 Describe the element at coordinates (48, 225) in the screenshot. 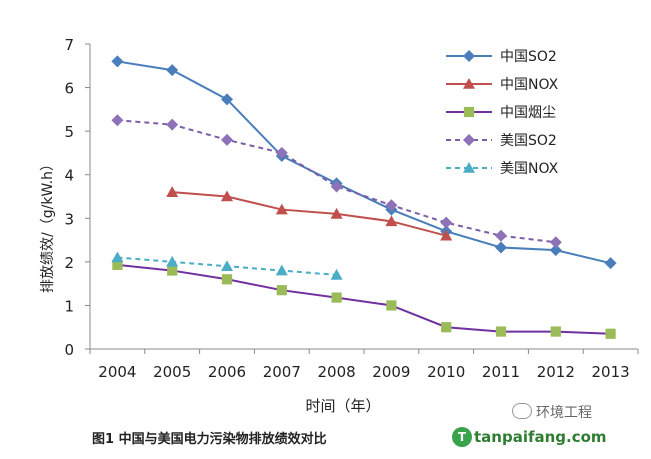

I see `y-axis-title: 排放绩效/（g/kW.h）` at that location.